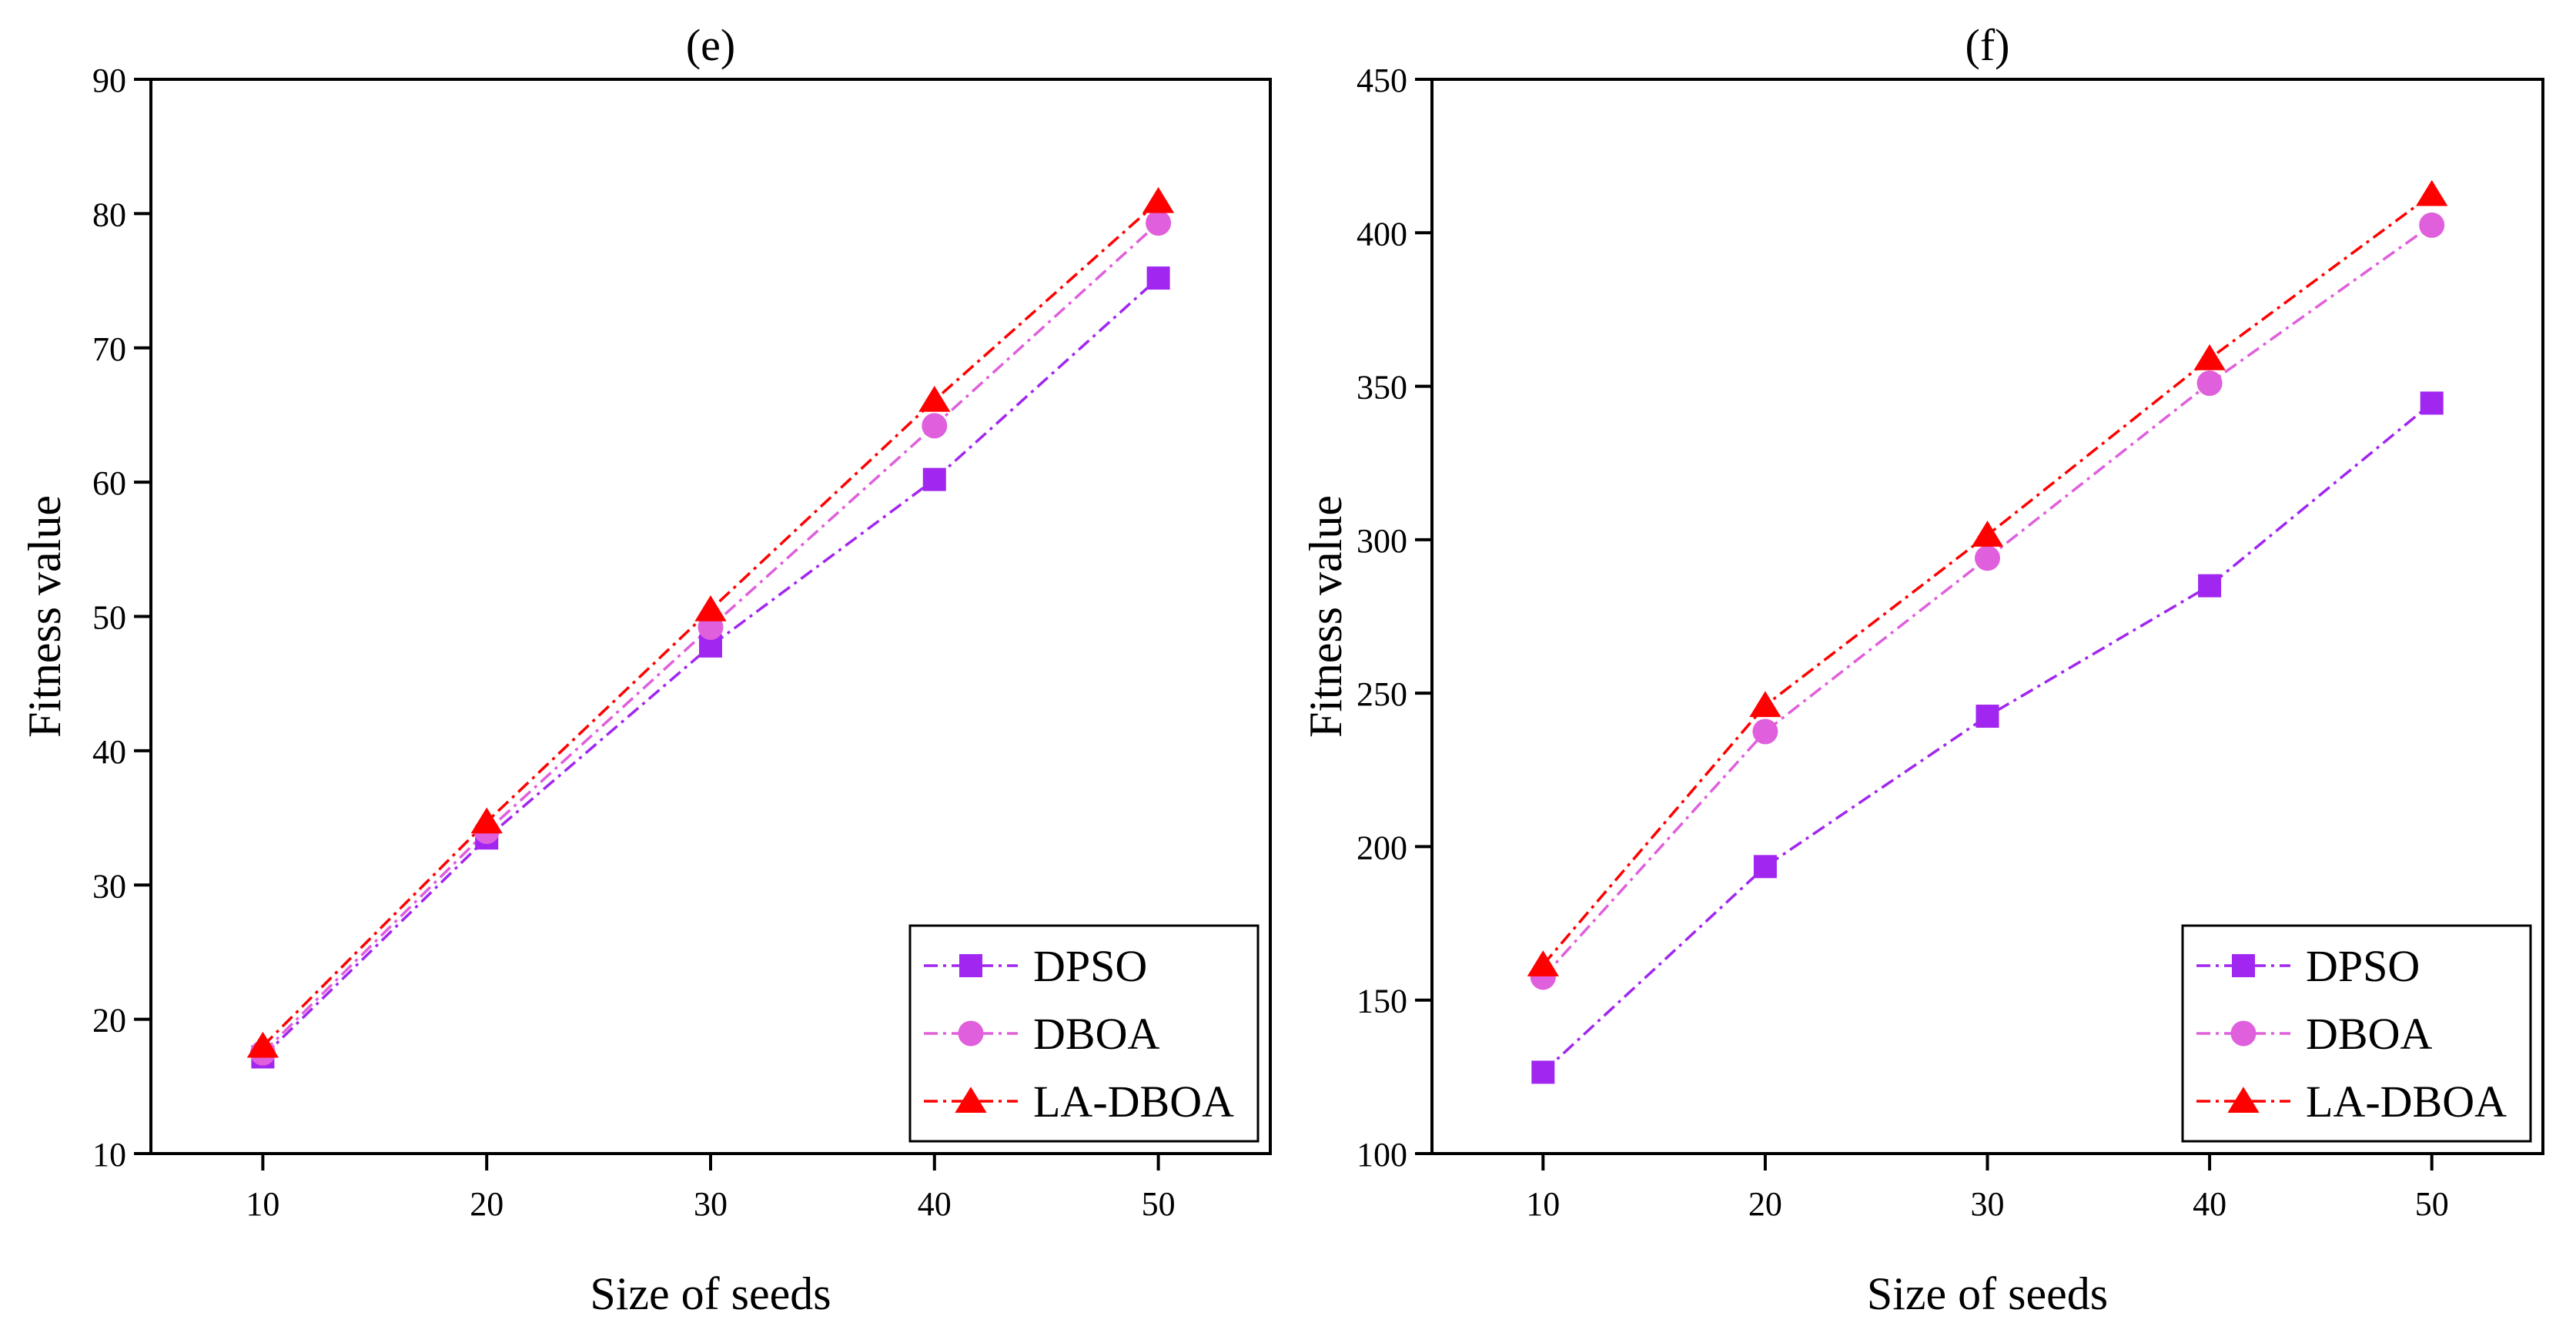 The height and width of the screenshot is (1333, 2576). I want to click on y-tick-label: 350, so click(1382, 388).